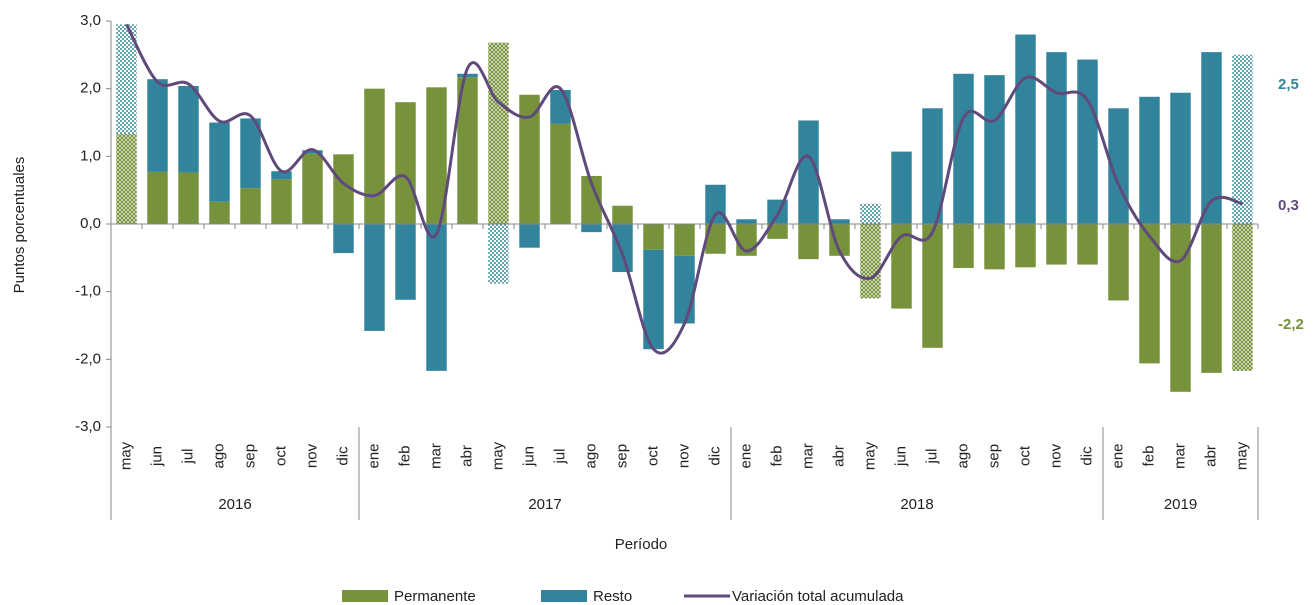 The height and width of the screenshot is (605, 1315). Describe the element at coordinates (90, 155) in the screenshot. I see `y-tick-label: 1,0` at that location.